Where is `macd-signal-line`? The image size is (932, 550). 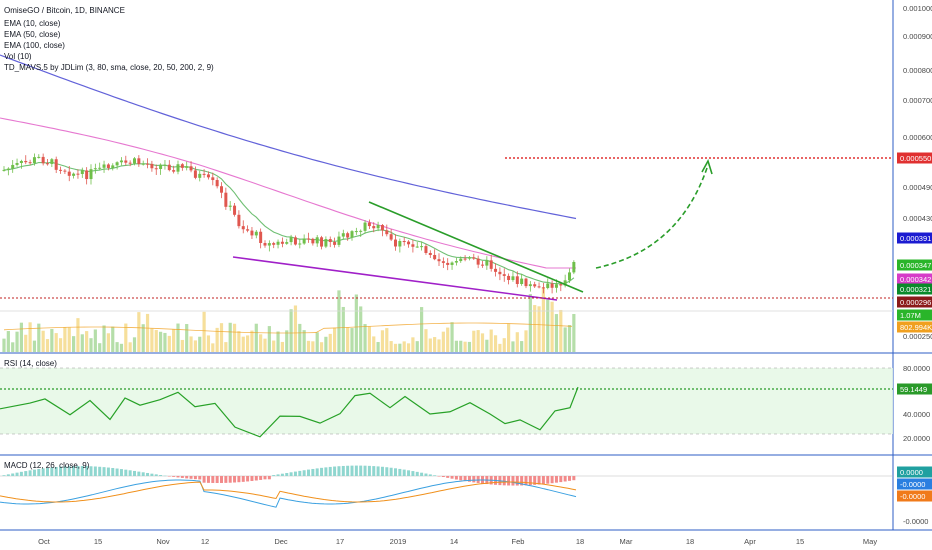 macd-signal-line is located at coordinates (288, 492).